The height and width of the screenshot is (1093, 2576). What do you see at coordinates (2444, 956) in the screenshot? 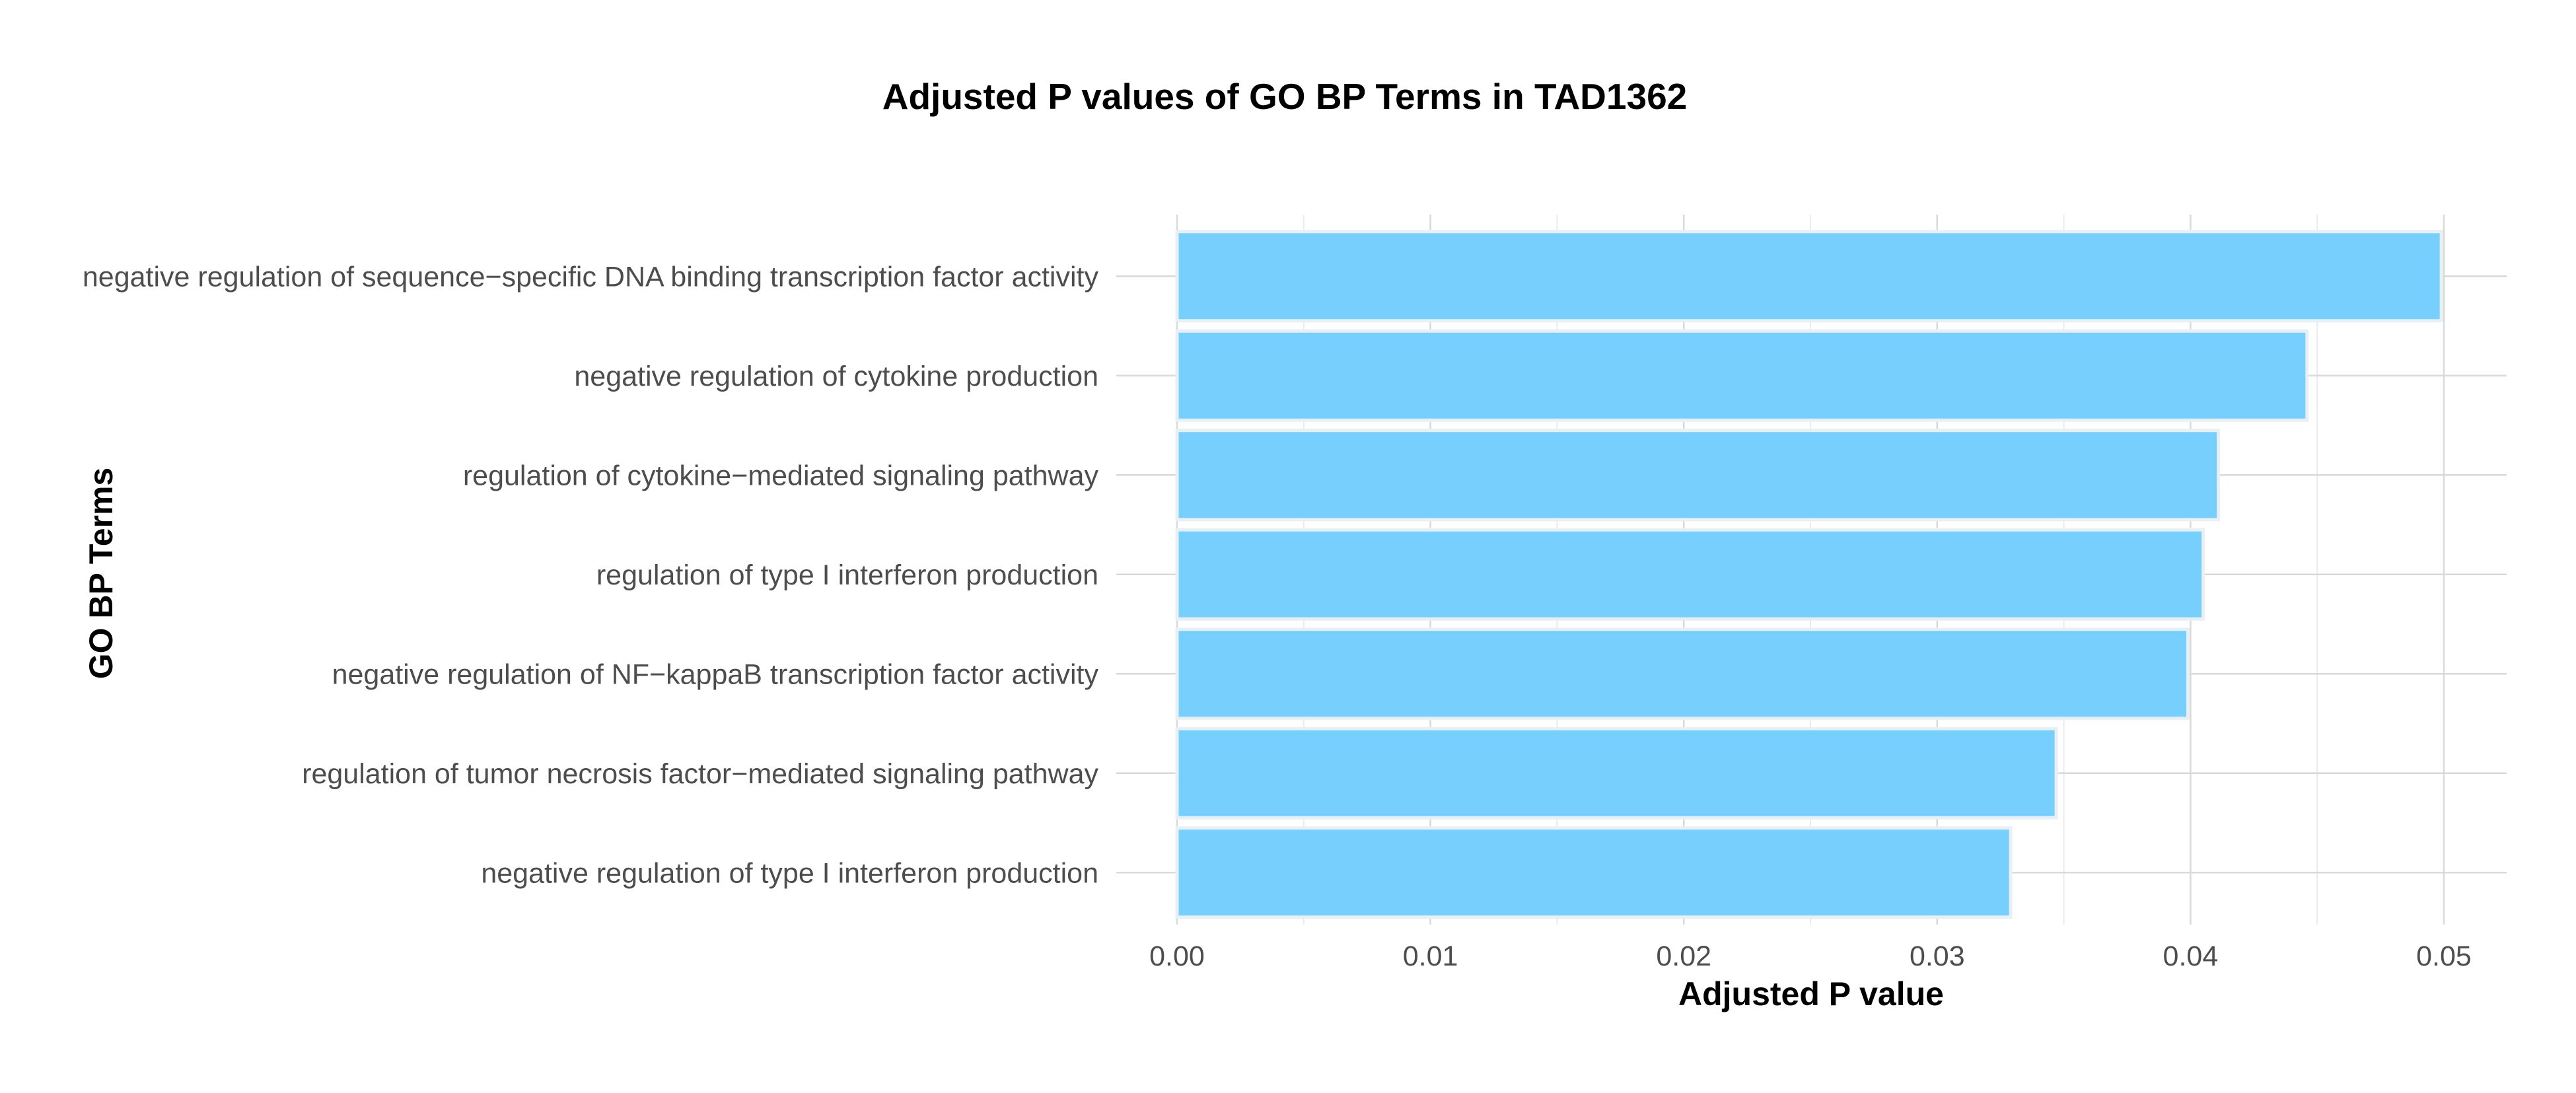
I see `x-tick-label: 0.05` at bounding box center [2444, 956].